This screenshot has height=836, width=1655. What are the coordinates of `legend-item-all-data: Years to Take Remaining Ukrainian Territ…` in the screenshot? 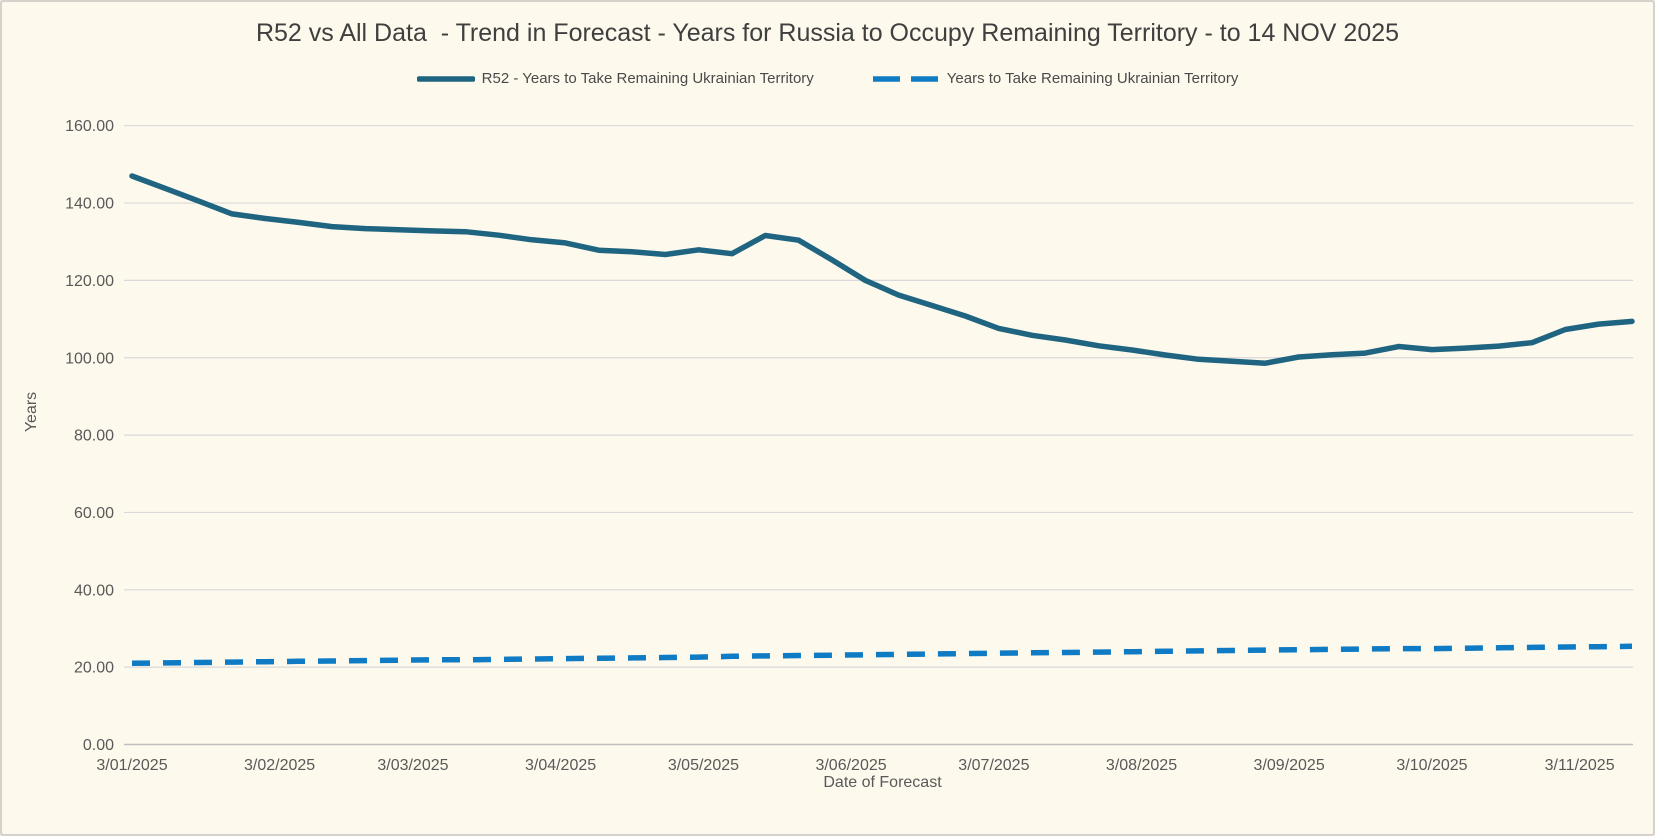 It's located at (1055, 78).